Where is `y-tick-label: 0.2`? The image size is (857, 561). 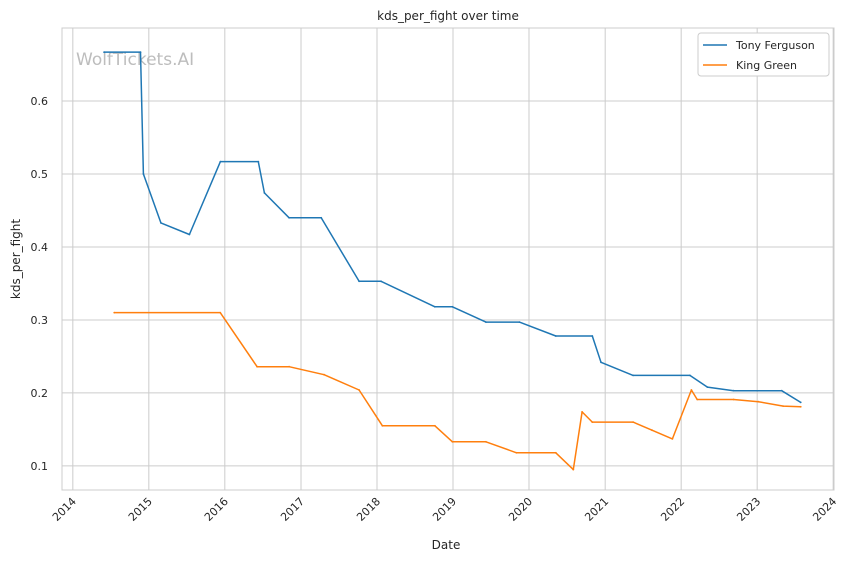 y-tick-label: 0.2 is located at coordinates (40, 393).